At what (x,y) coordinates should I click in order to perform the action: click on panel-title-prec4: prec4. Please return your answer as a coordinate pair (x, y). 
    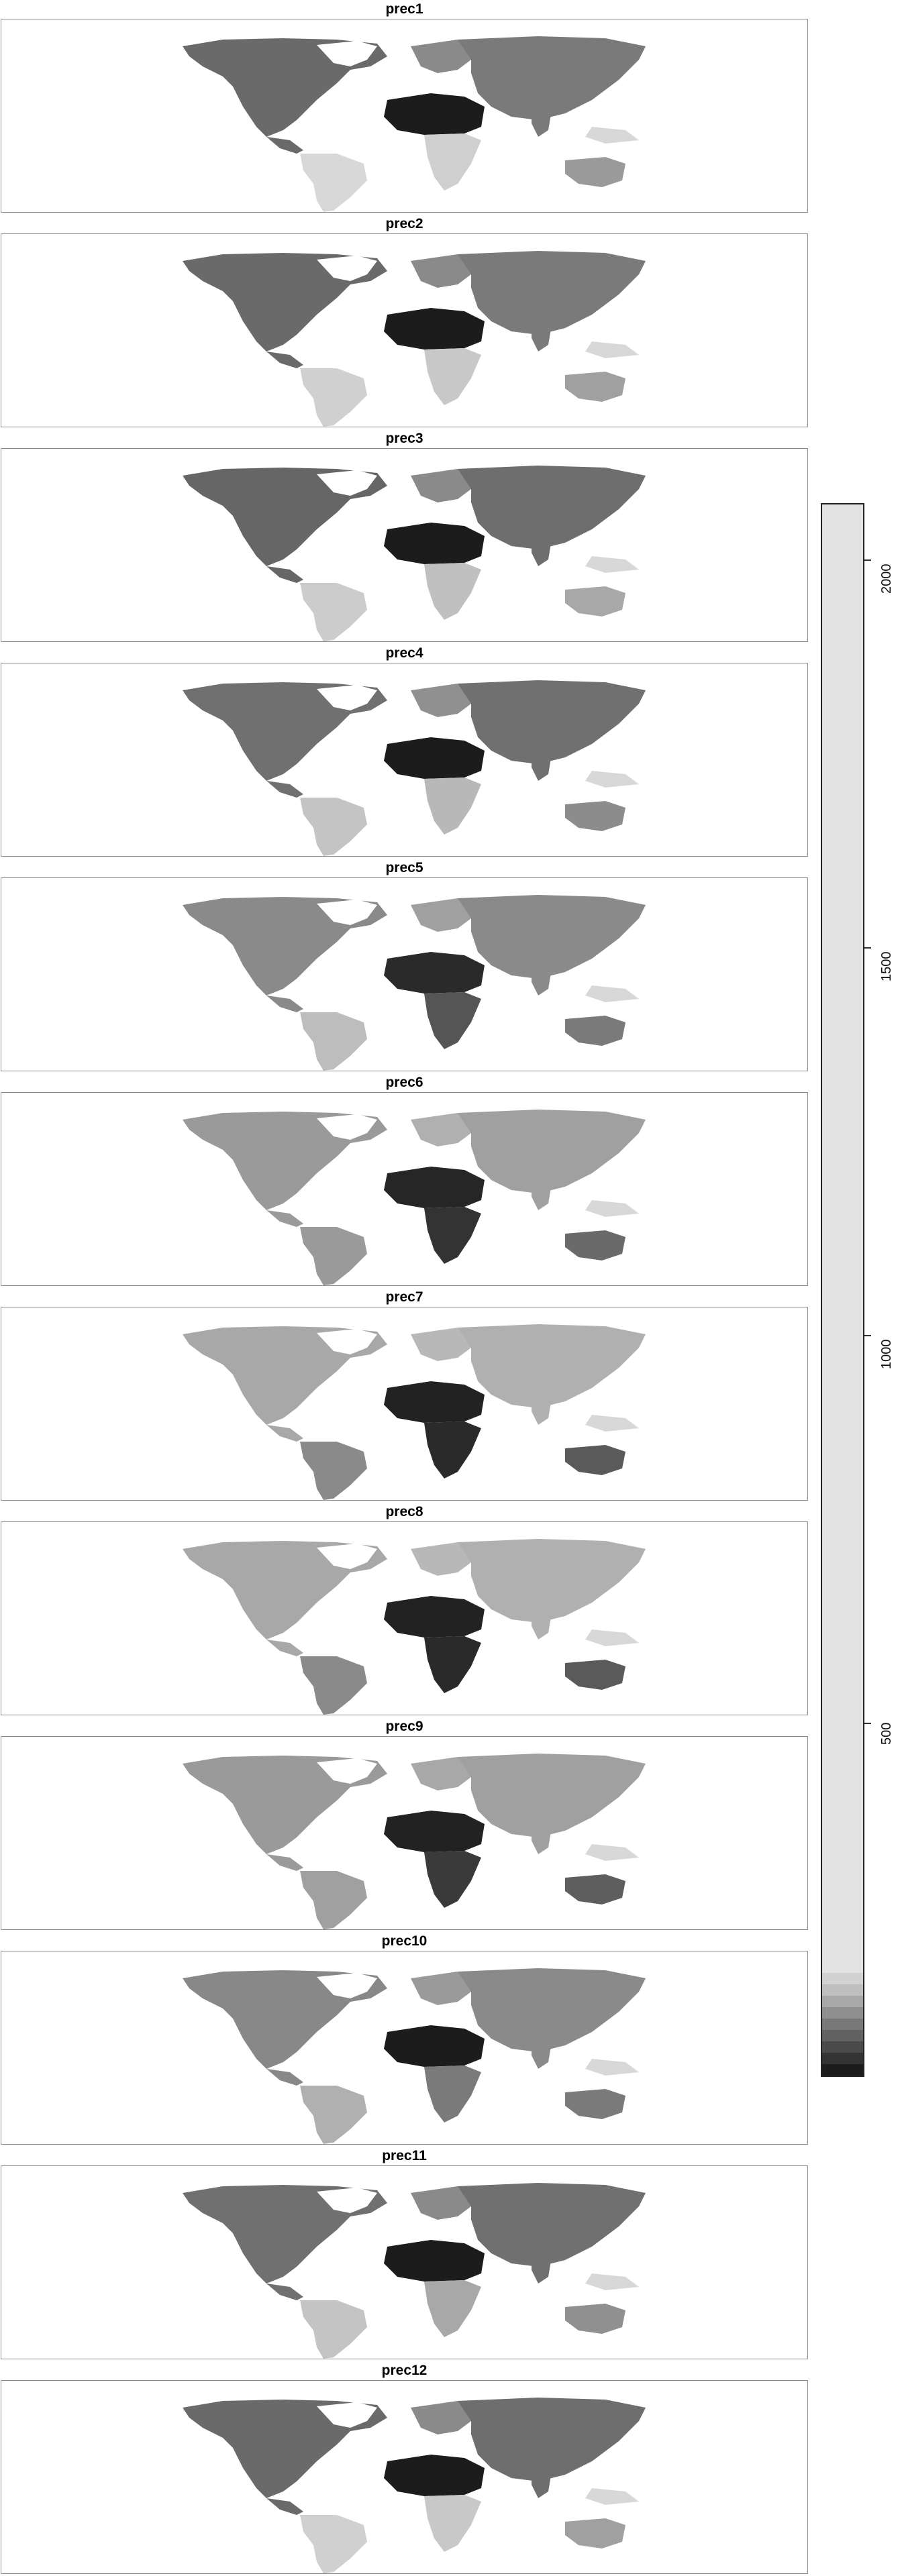
    Looking at the image, I should click on (404, 653).